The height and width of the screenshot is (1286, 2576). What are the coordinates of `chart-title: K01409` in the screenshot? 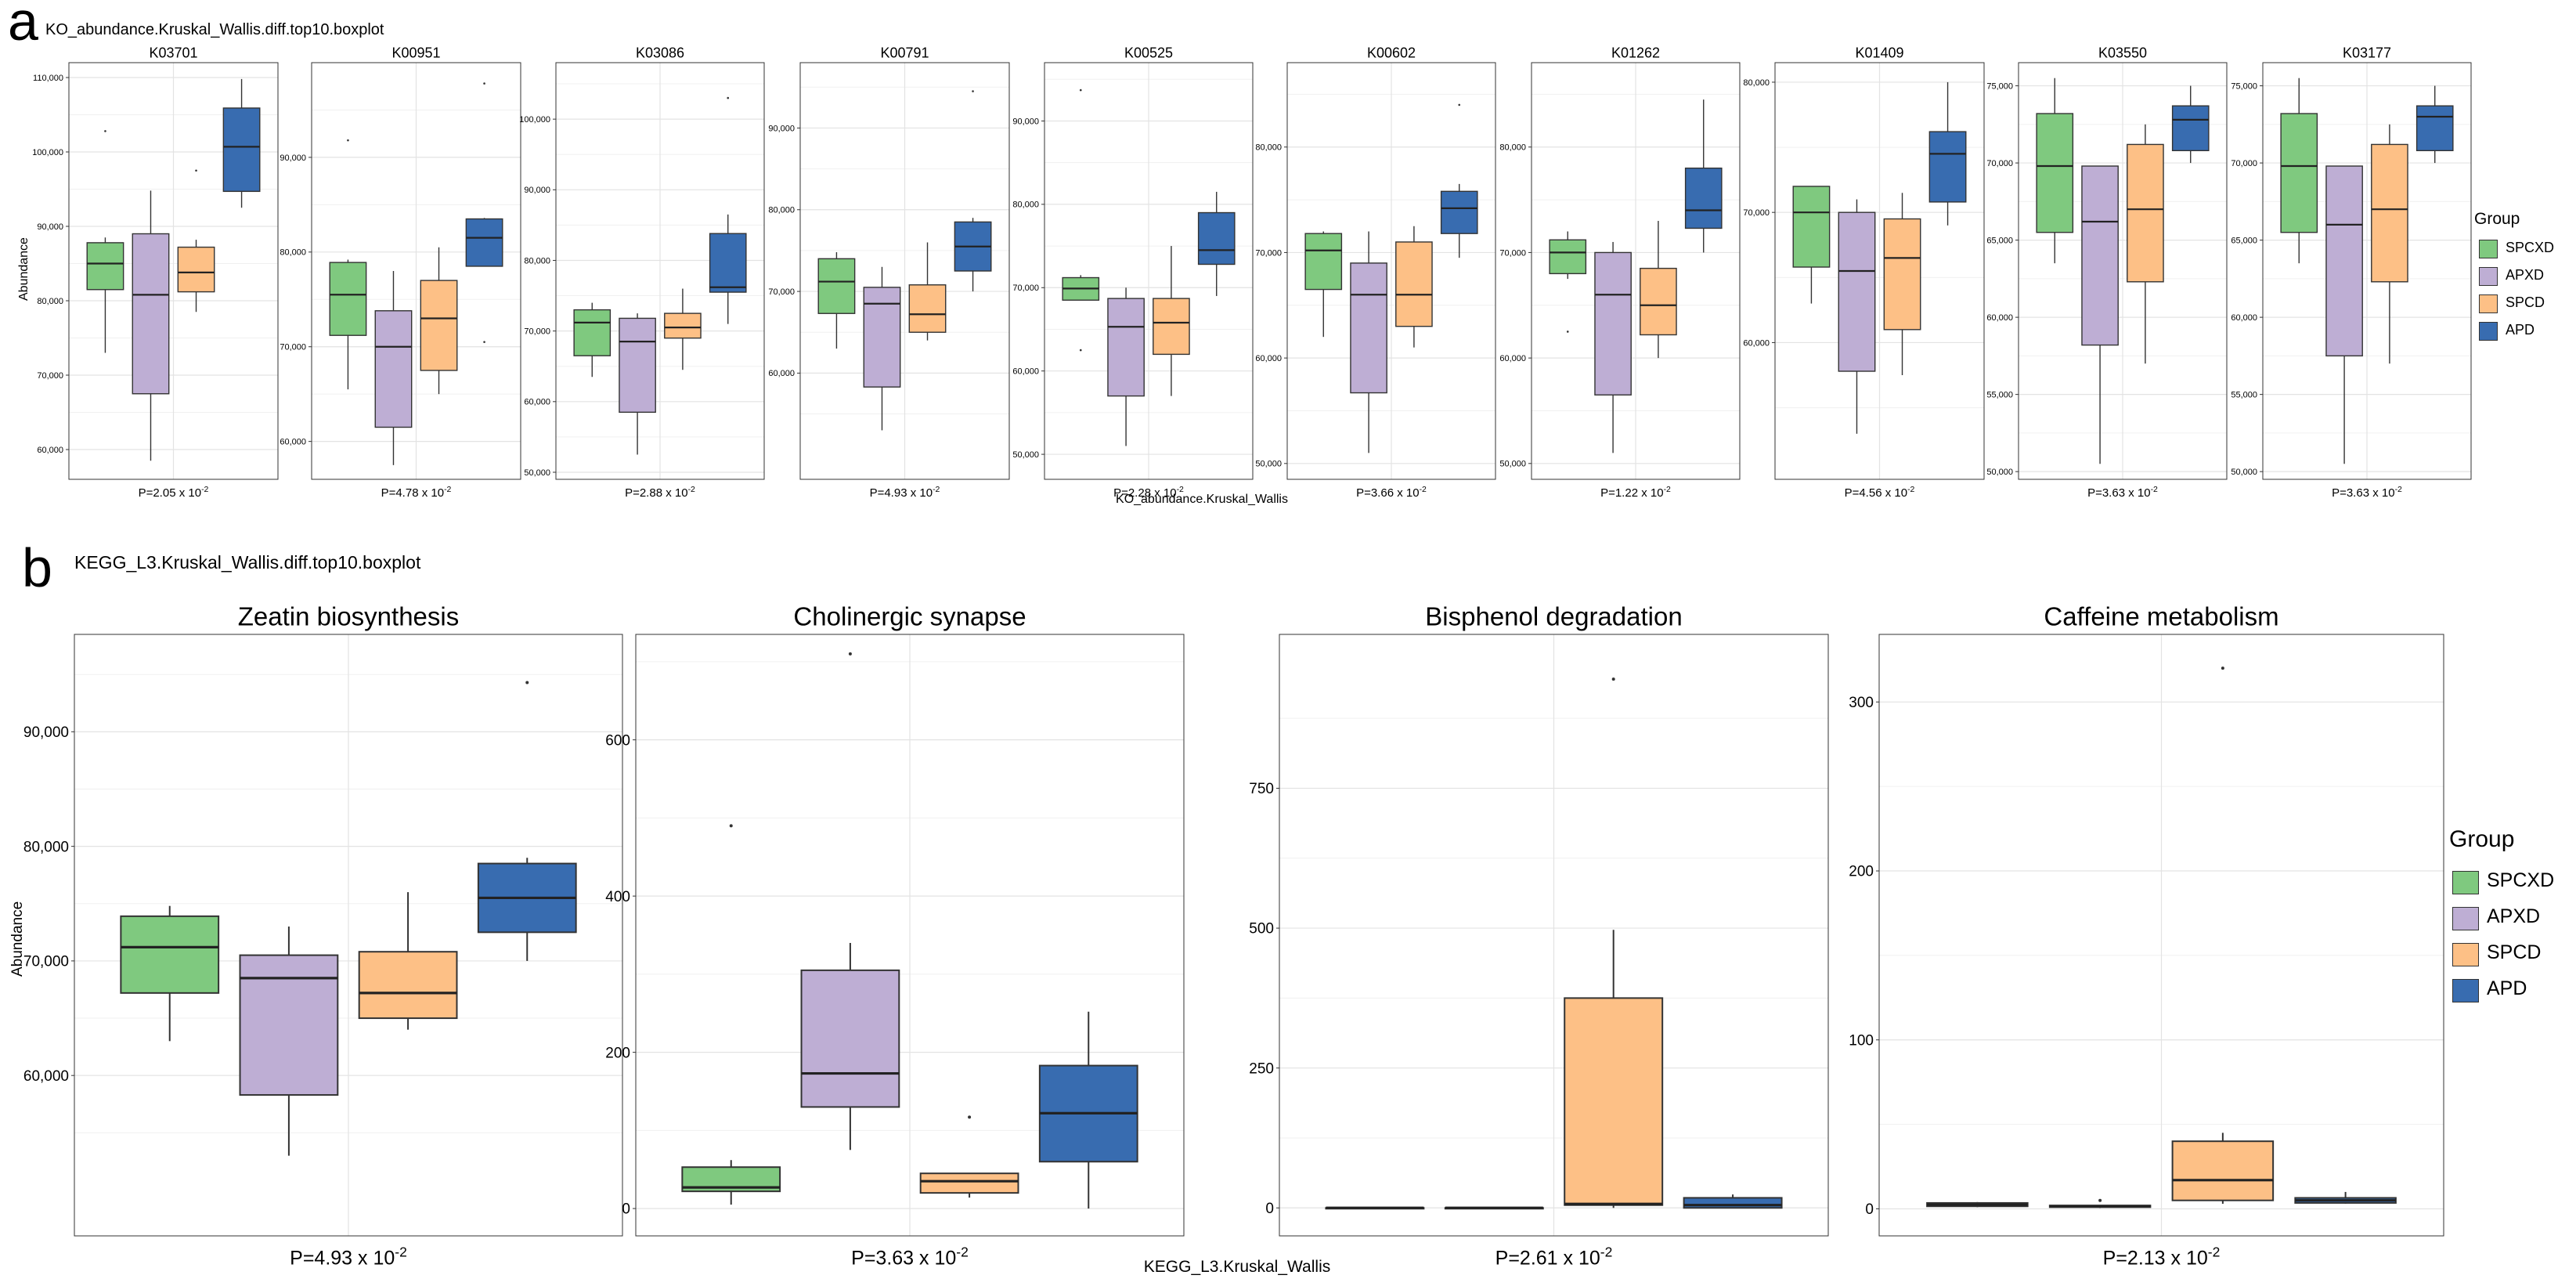 It's located at (1879, 53).